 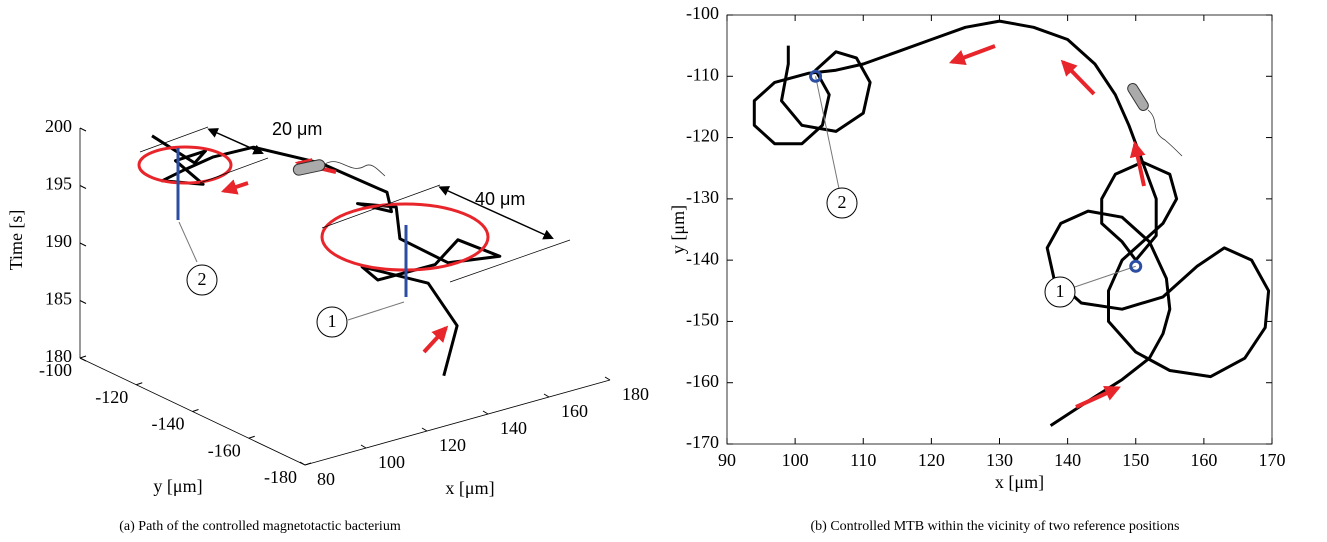 What do you see at coordinates (297, 129) in the screenshot?
I see `annotation: 20 μm` at bounding box center [297, 129].